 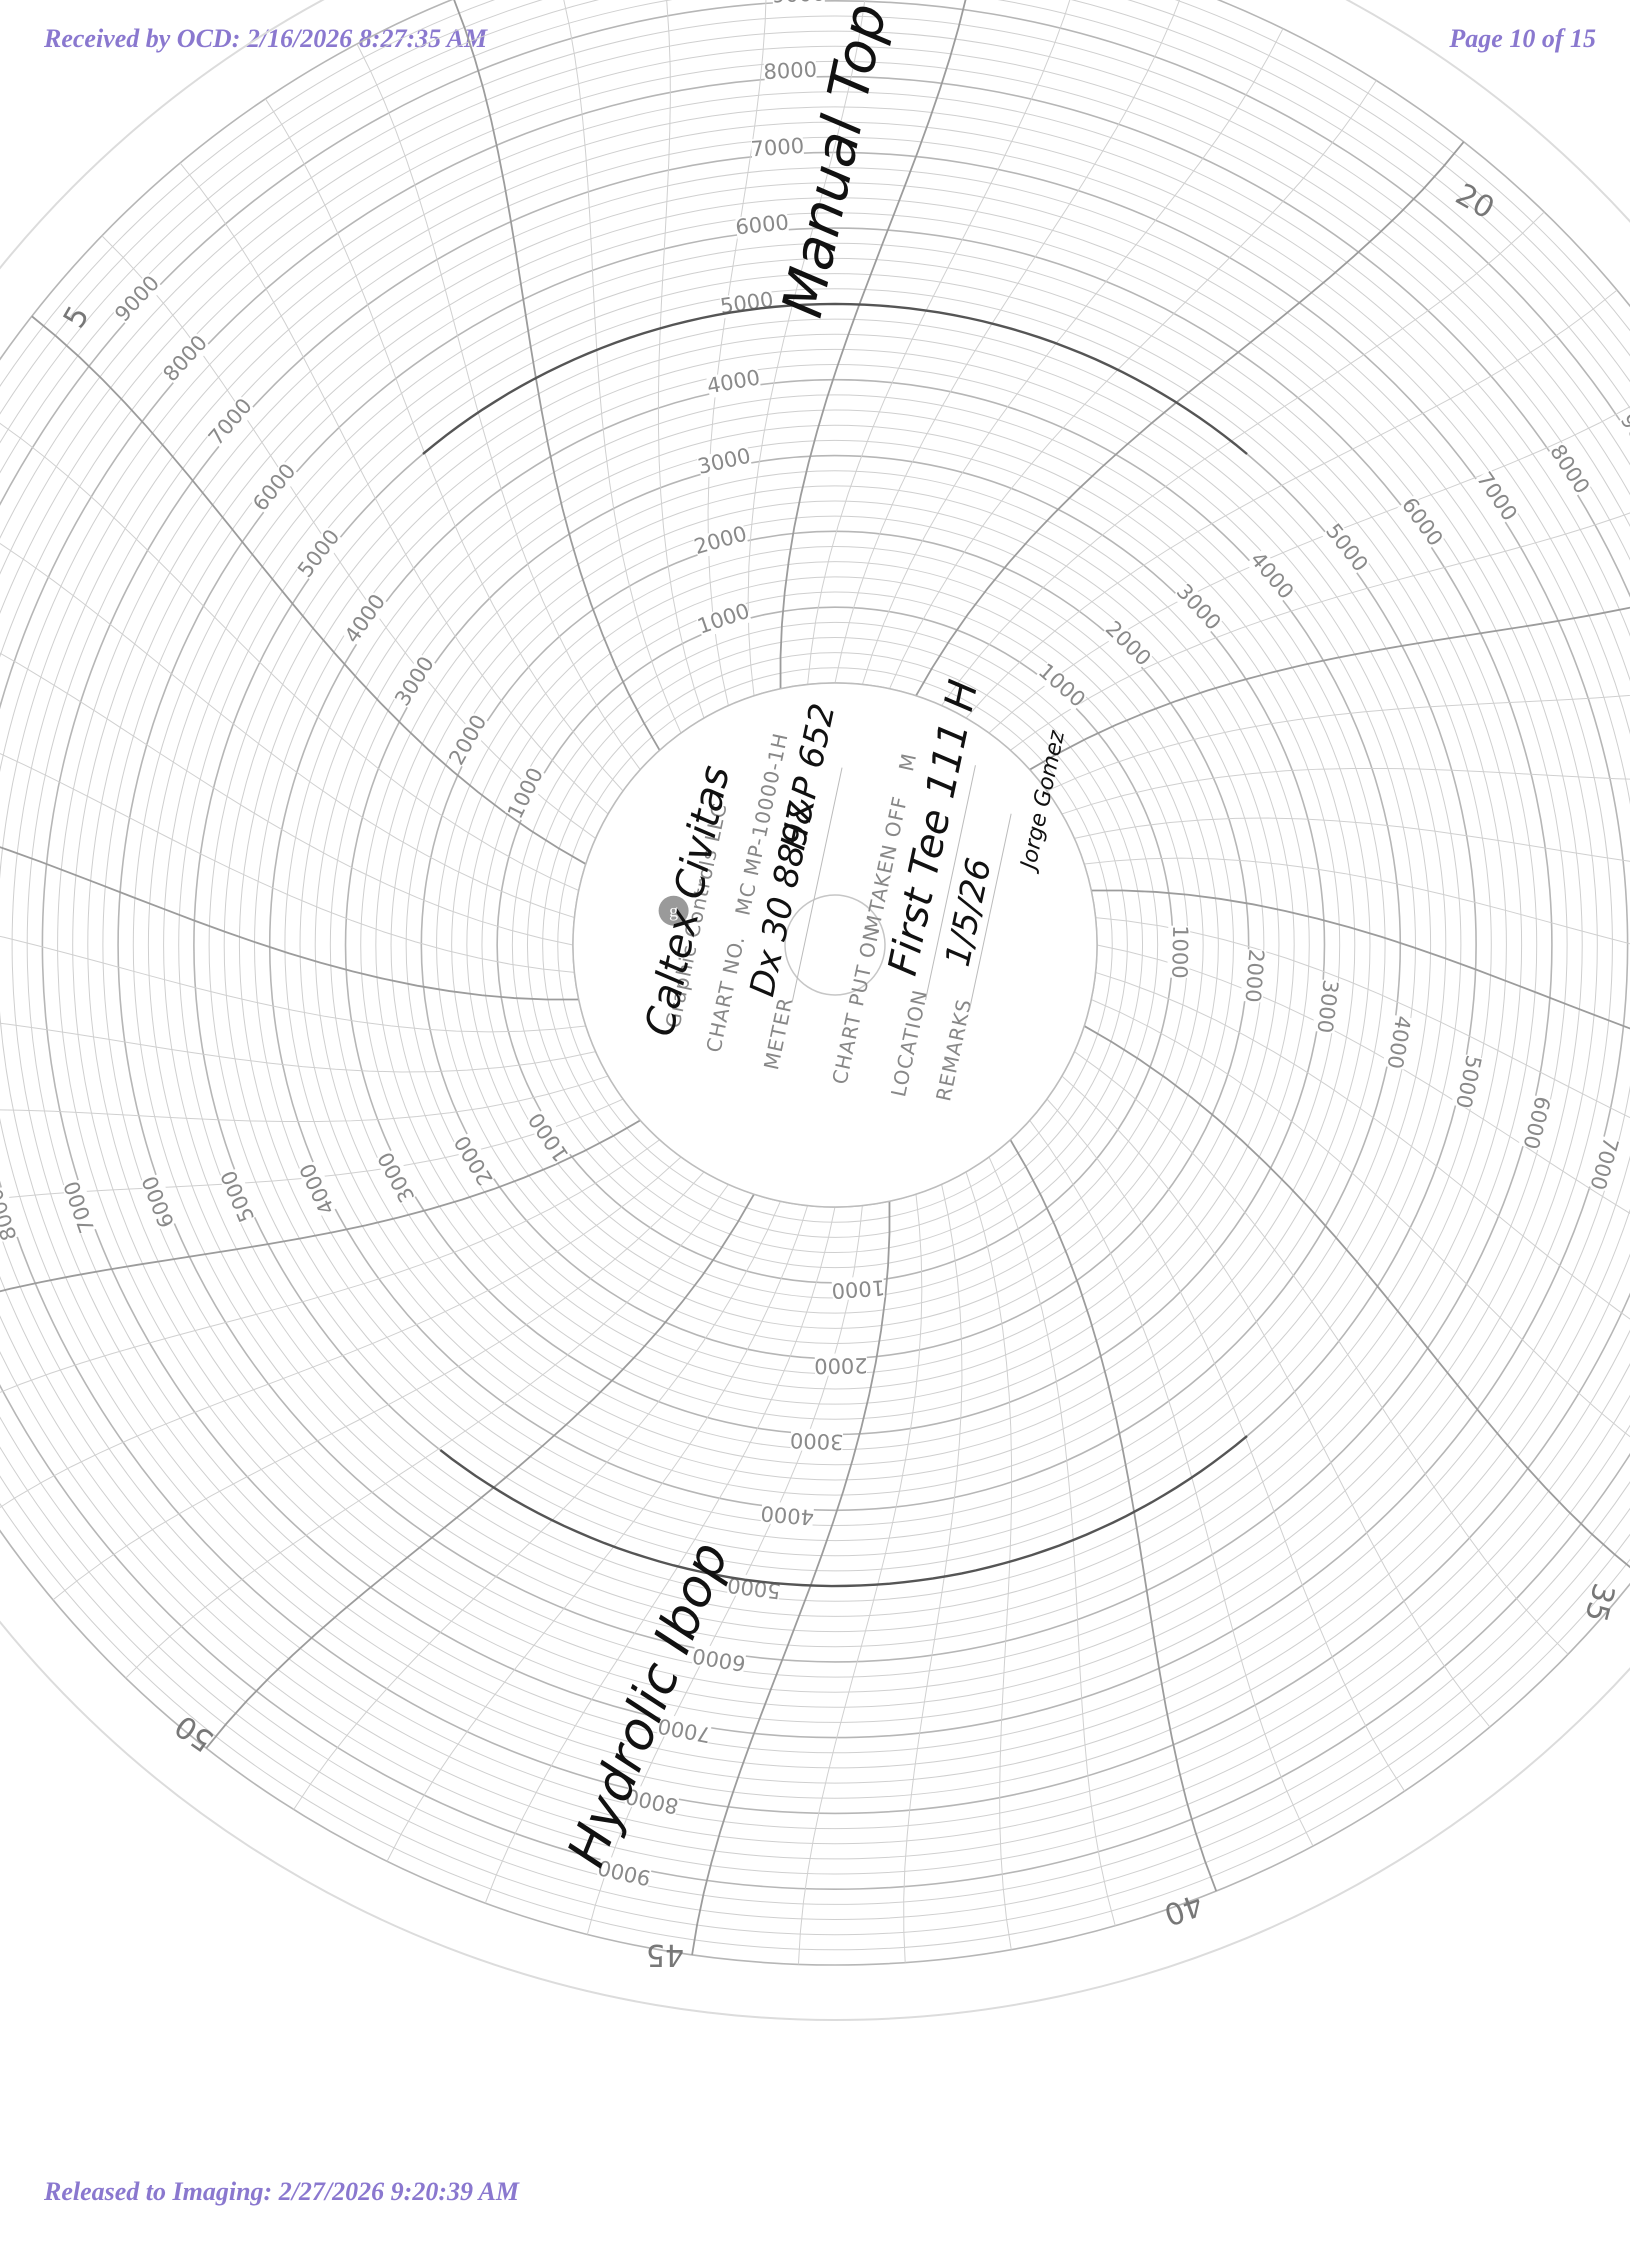 I want to click on hour-mark: 35, so click(x=1599, y=1602).